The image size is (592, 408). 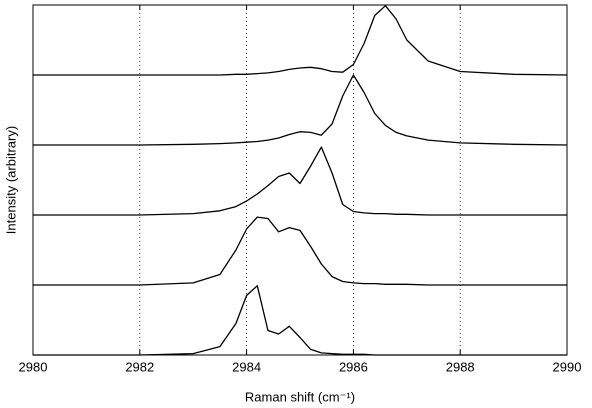 What do you see at coordinates (33, 366) in the screenshot?
I see `x-tick-label: 2980` at bounding box center [33, 366].